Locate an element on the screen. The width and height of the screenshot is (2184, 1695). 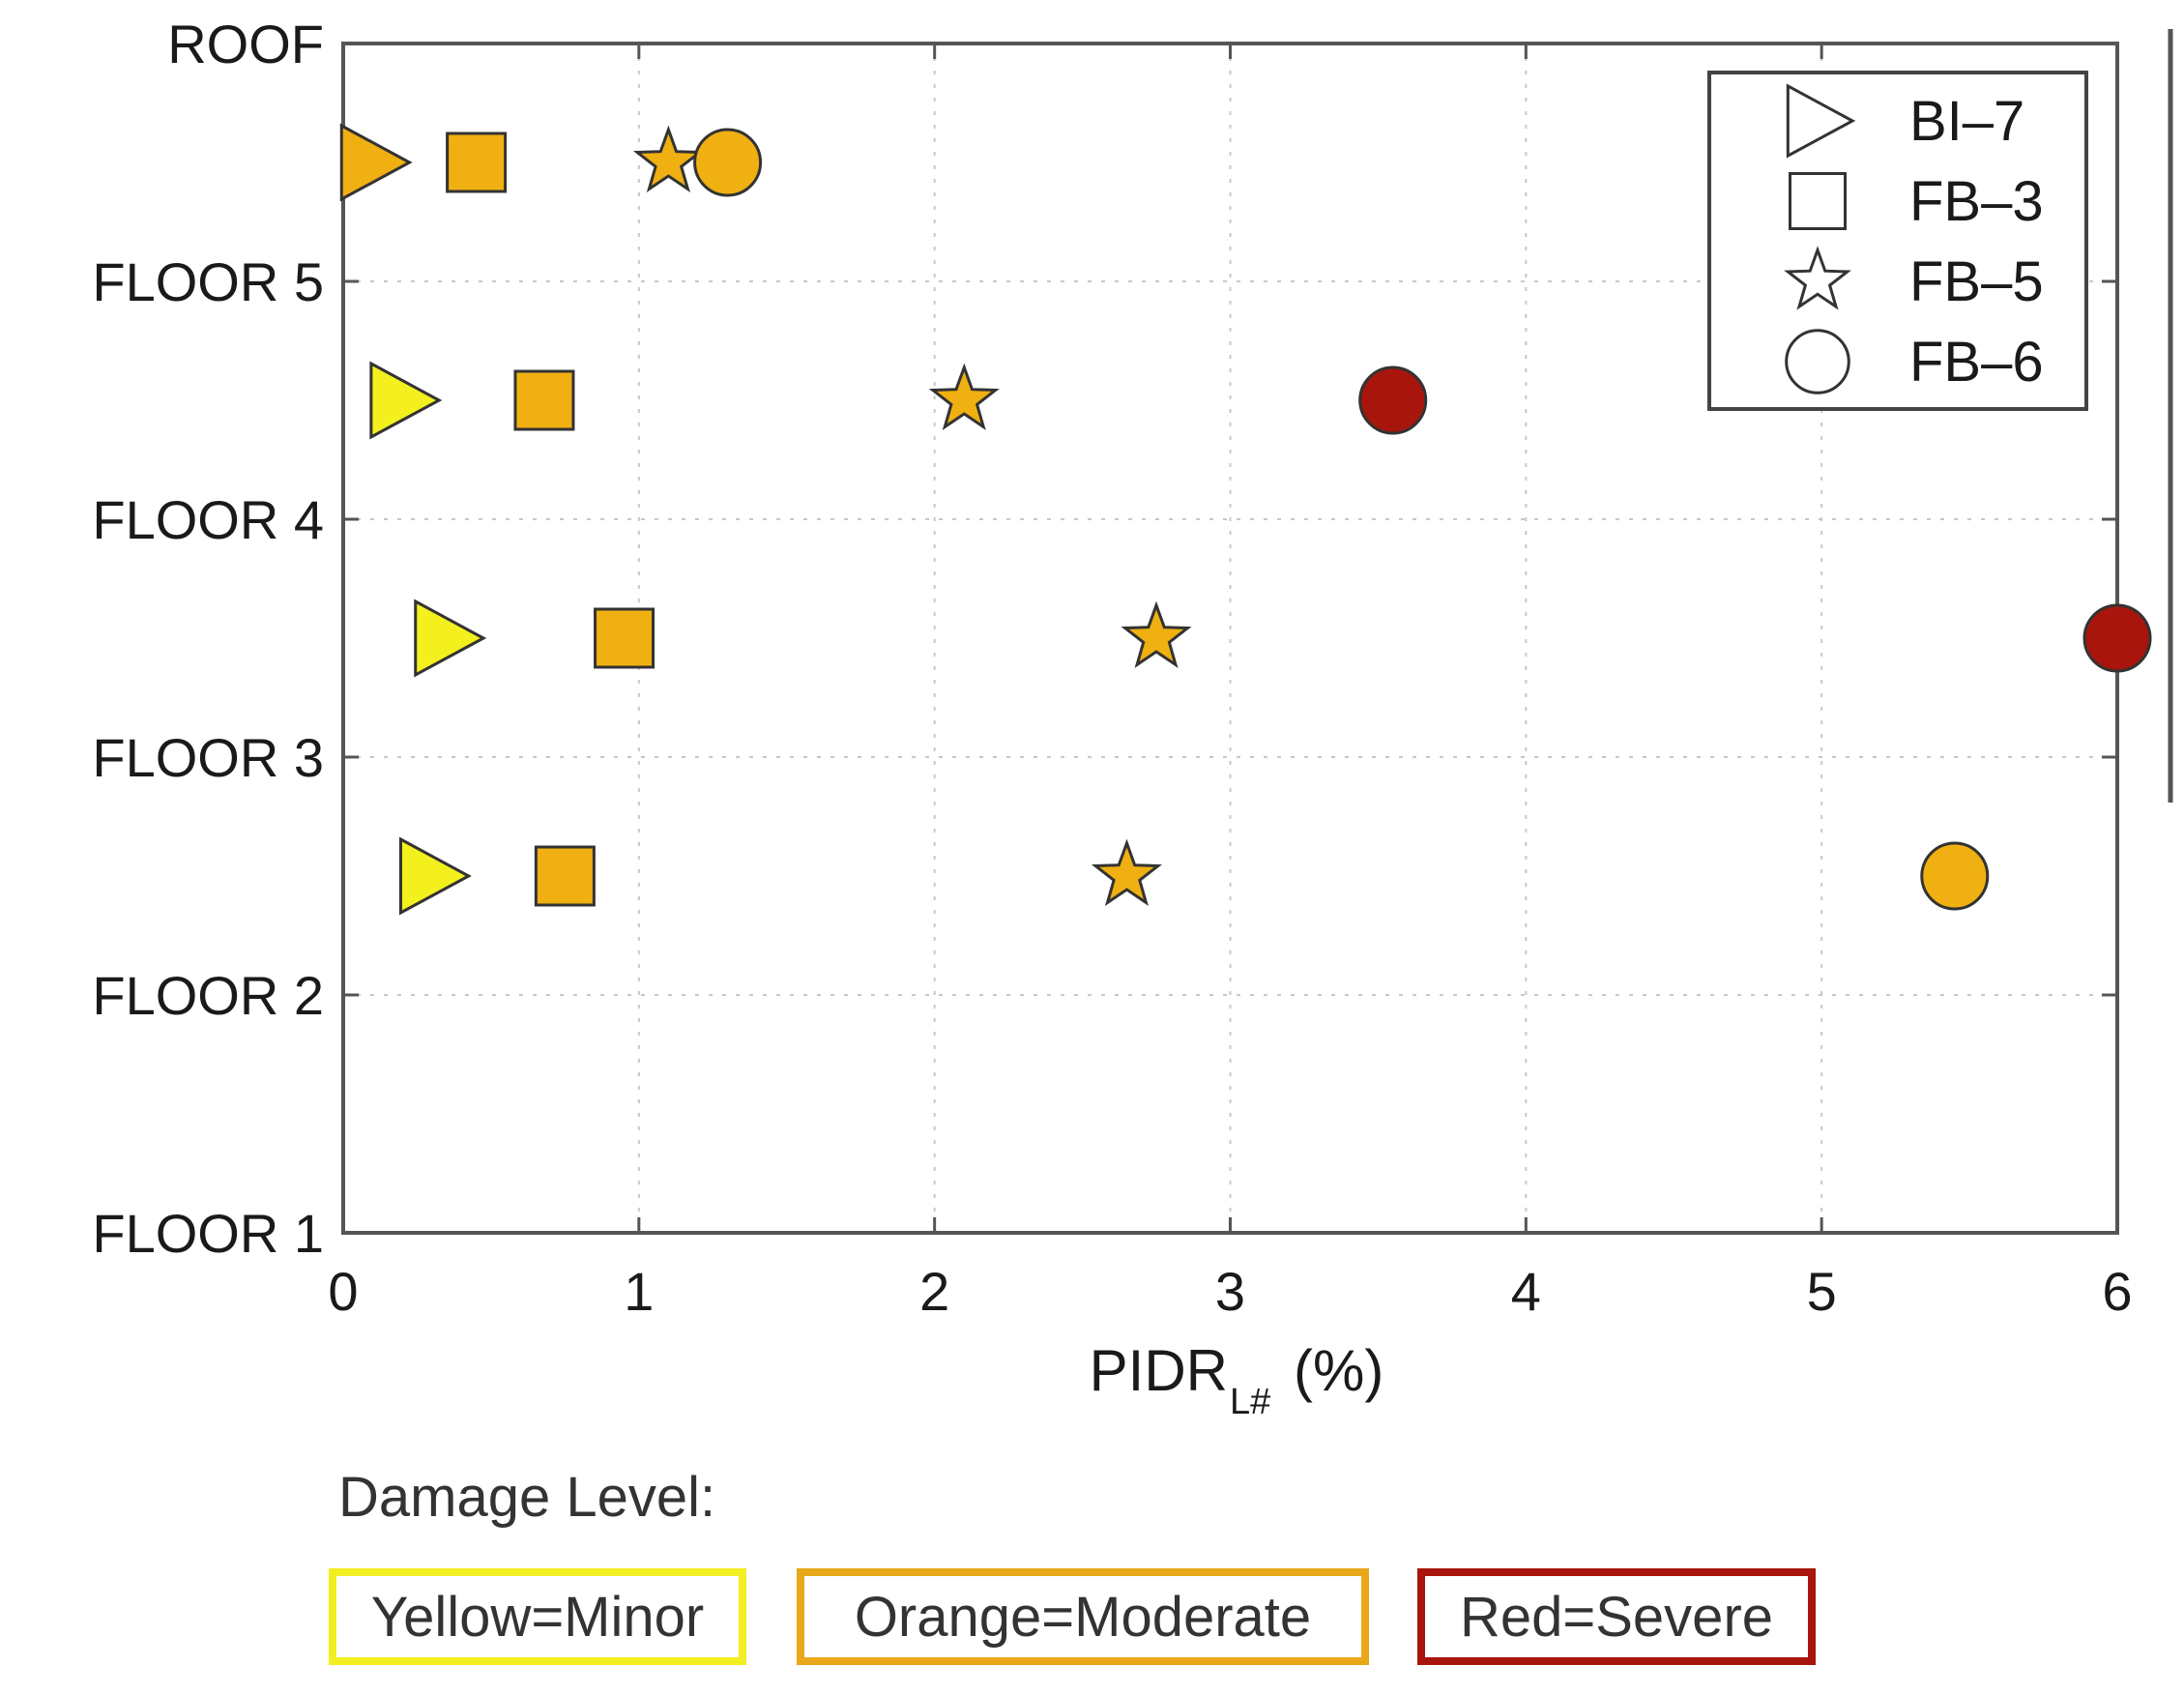
x-axis-title: PIDR is located at coordinates (1159, 1370).